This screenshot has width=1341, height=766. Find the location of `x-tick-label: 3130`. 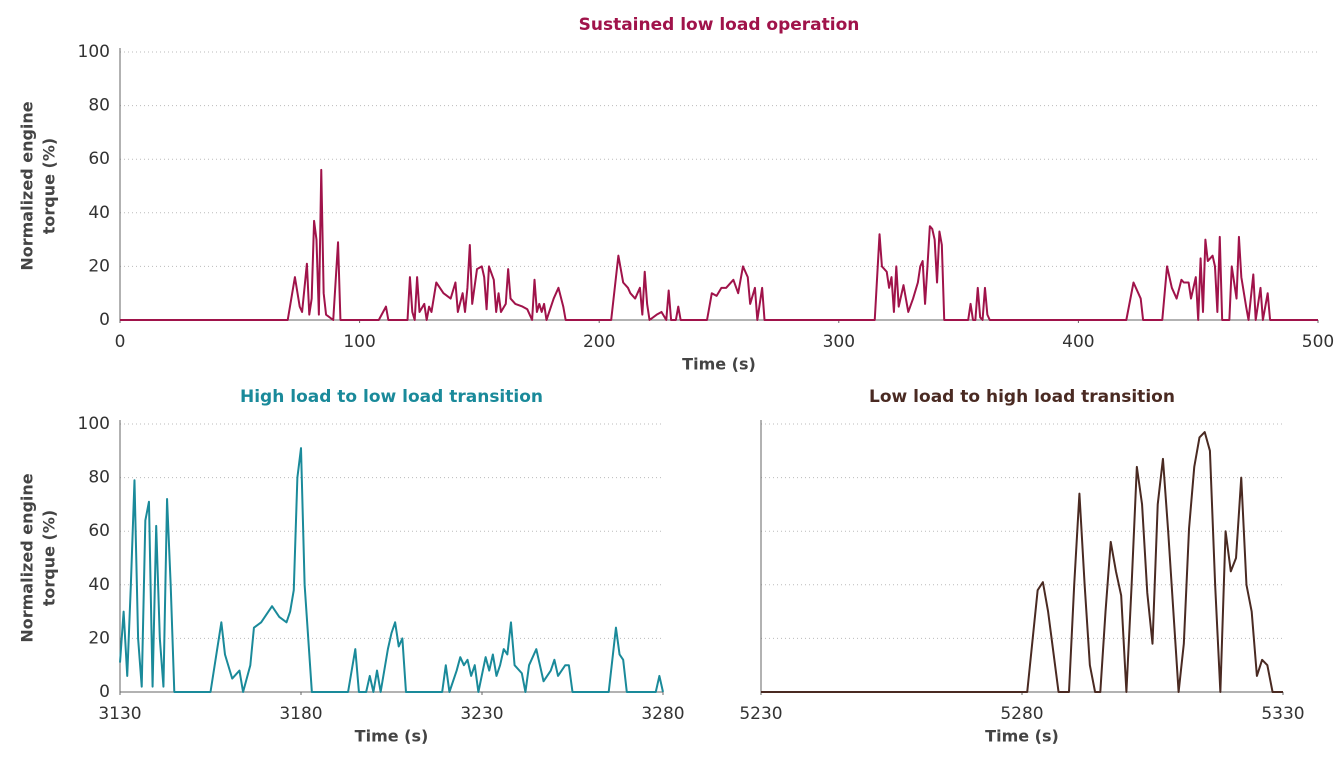

x-tick-label: 3130 is located at coordinates (119, 714).